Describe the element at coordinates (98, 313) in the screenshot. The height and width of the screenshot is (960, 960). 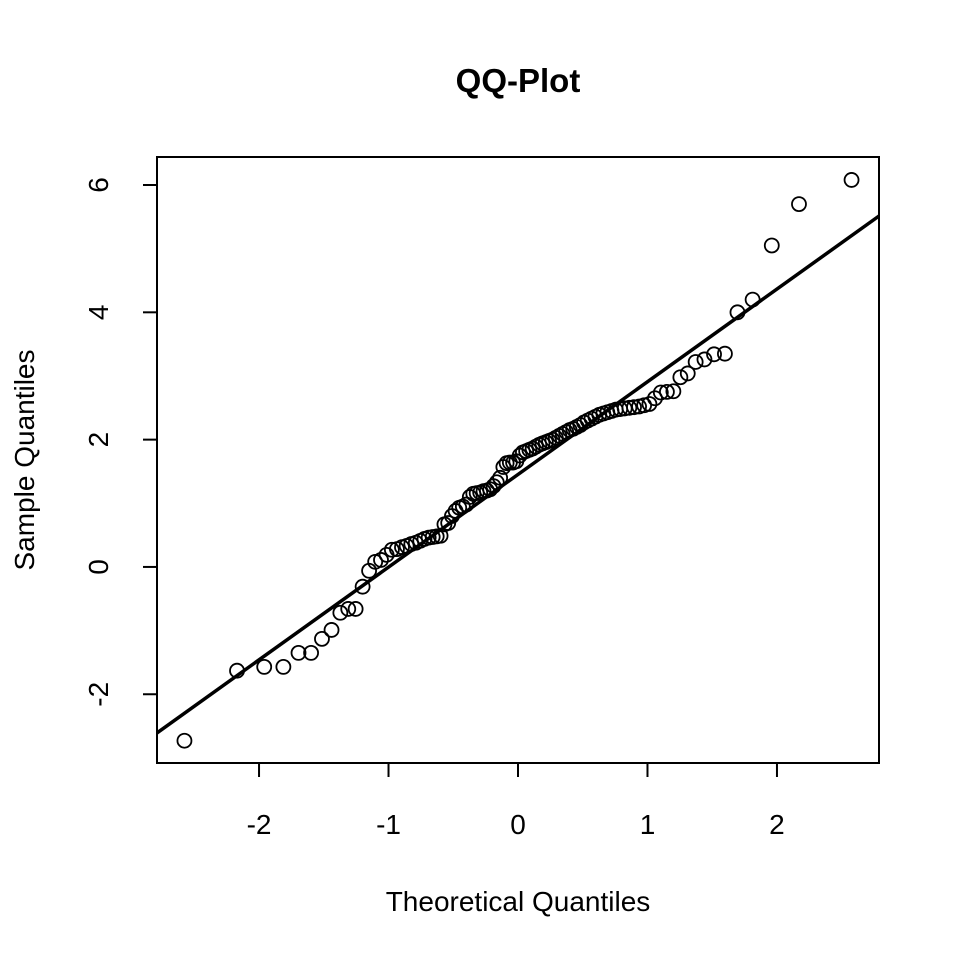
I see `y-tick-label: 4` at that location.